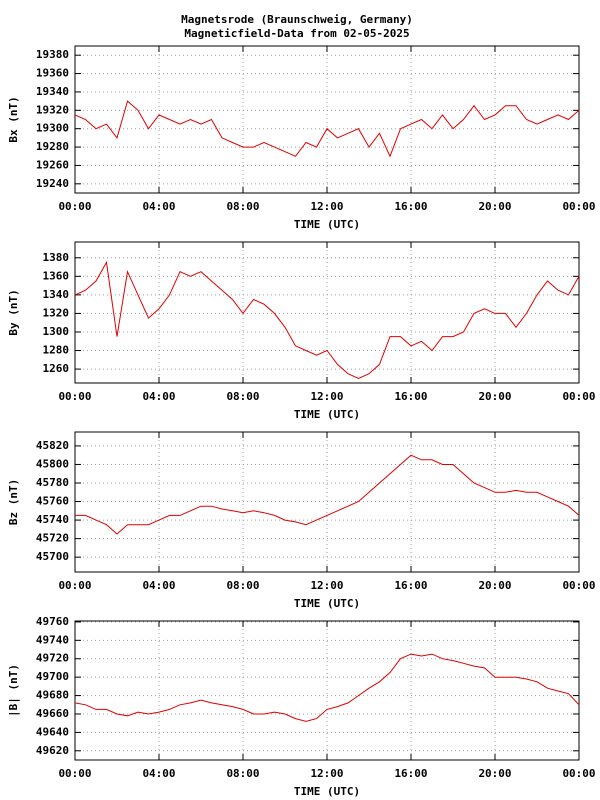 Image resolution: width=600 pixels, height=800 pixels. What do you see at coordinates (56, 257) in the screenshot?
I see `y-tick-label: 1380` at bounding box center [56, 257].